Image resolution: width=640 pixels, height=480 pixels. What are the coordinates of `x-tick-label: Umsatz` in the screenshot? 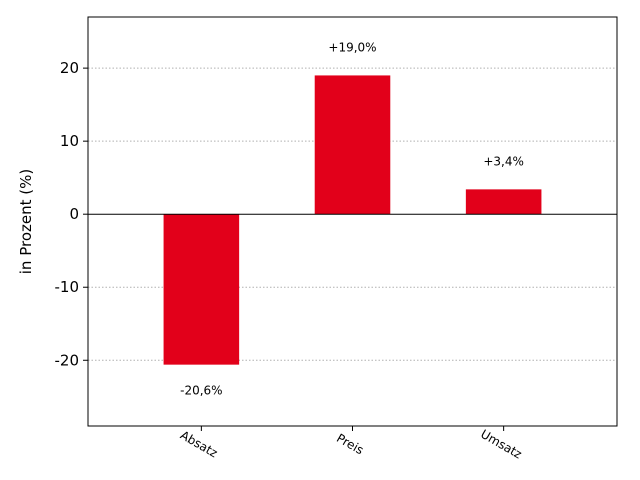 It's located at (501, 444).